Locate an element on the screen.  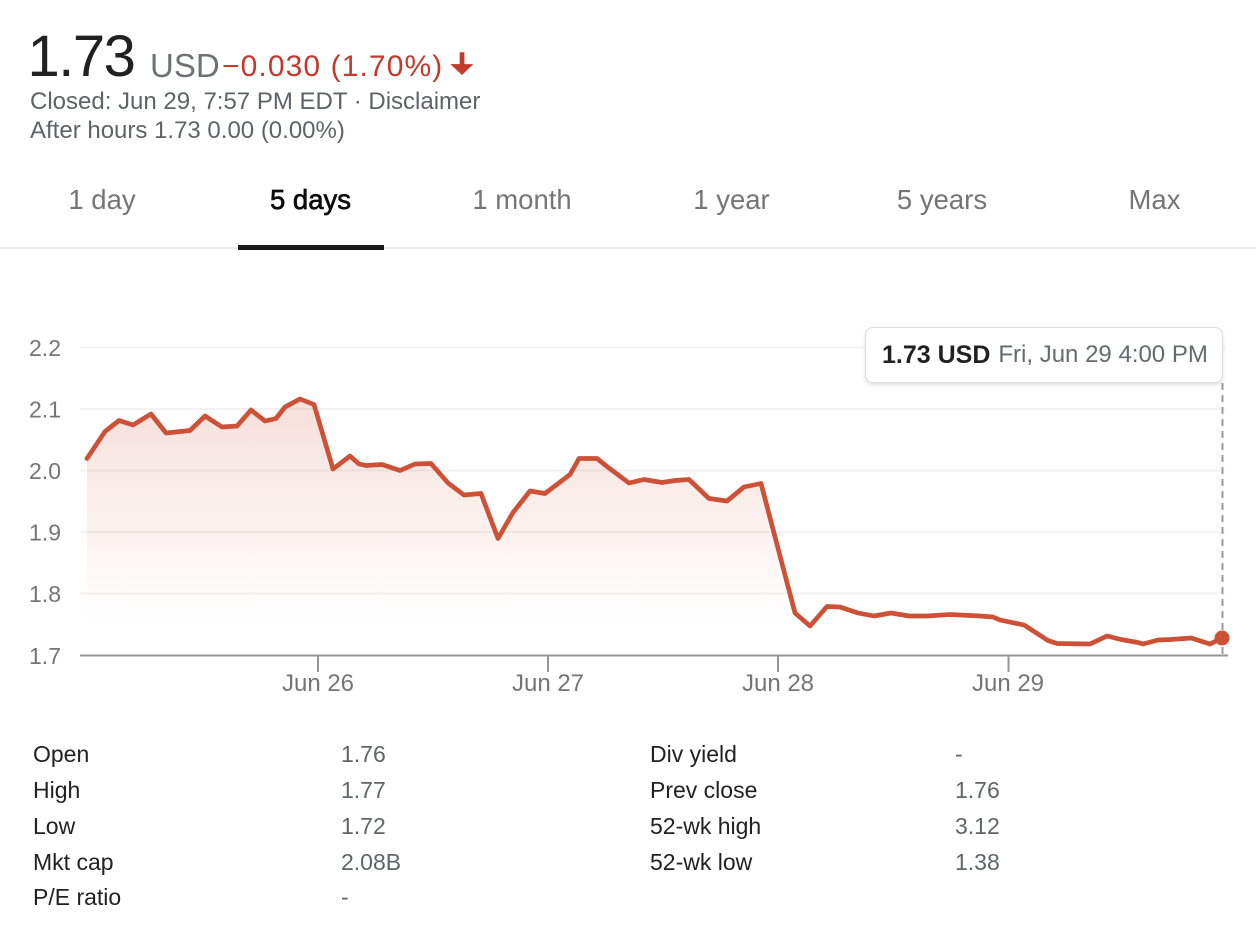
svg-text: 1.9 is located at coordinates (45, 532).